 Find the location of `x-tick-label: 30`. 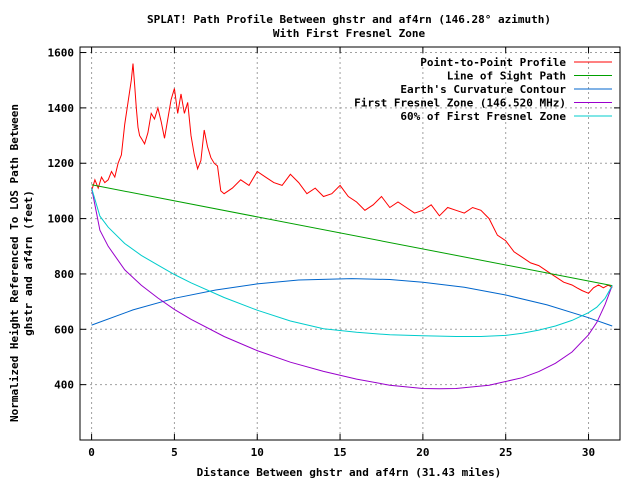

x-tick-label: 30 is located at coordinates (588, 452).